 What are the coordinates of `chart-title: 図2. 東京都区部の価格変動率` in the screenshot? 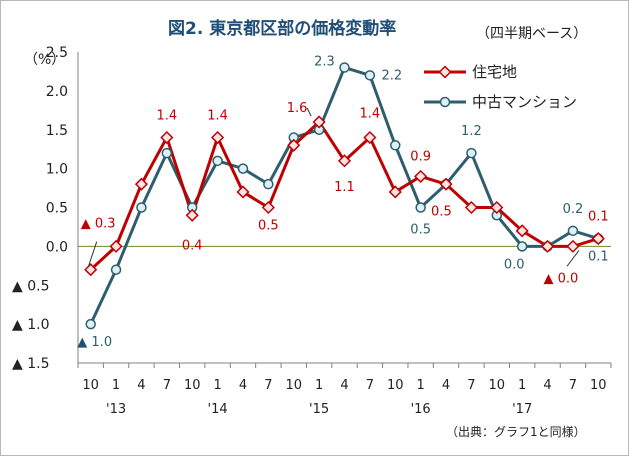 It's located at (282, 28).